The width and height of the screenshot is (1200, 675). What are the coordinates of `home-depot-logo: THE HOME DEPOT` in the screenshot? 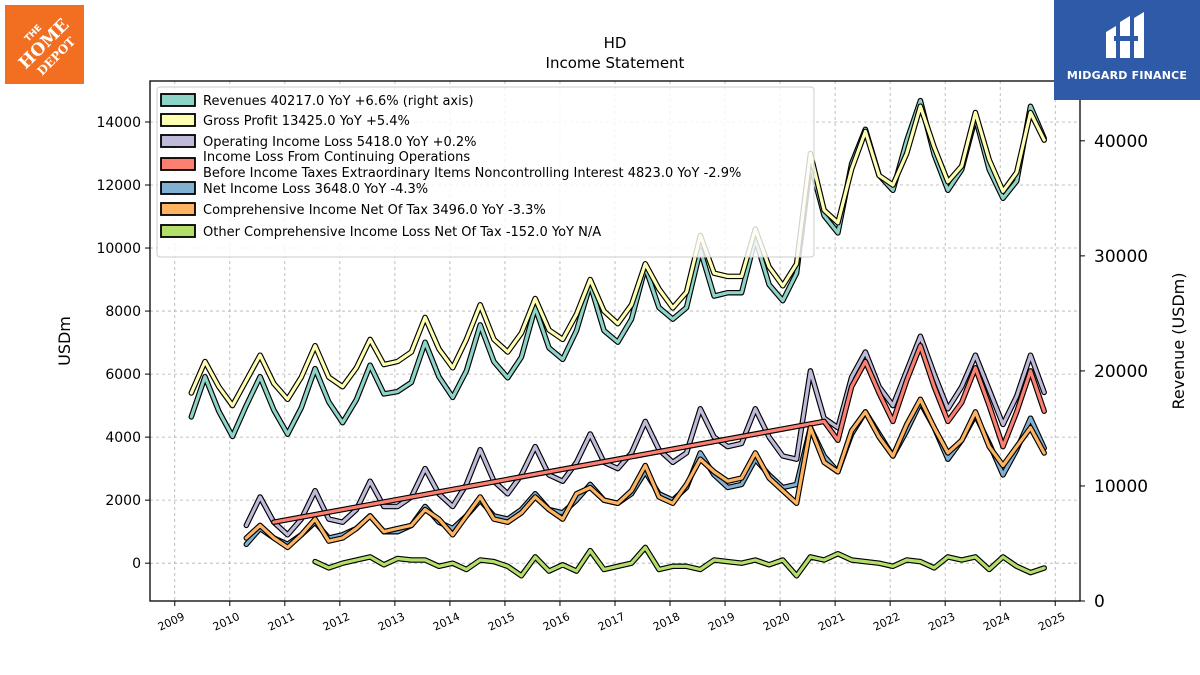 It's located at (44, 44).